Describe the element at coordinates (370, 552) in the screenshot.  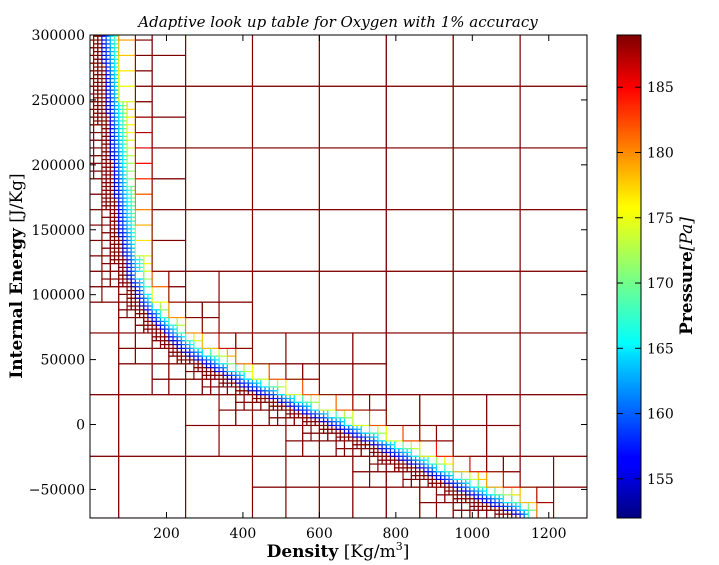
I see `x-axis-label-unit: [Kg/m` at that location.